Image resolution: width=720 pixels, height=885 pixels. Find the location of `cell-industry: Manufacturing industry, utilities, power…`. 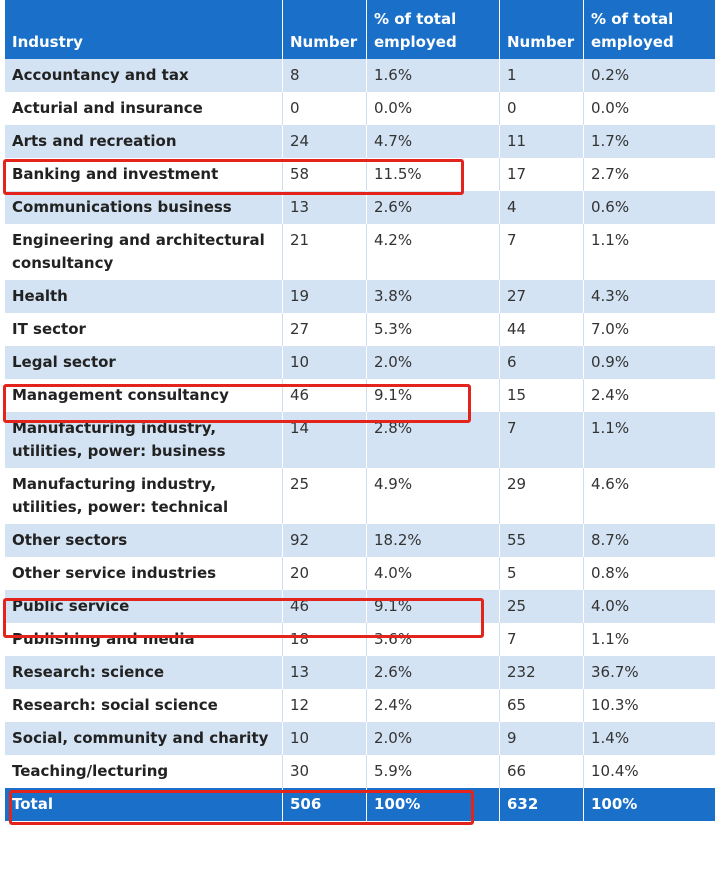

cell-industry: Manufacturing industry, utilities, power… is located at coordinates (144, 496).